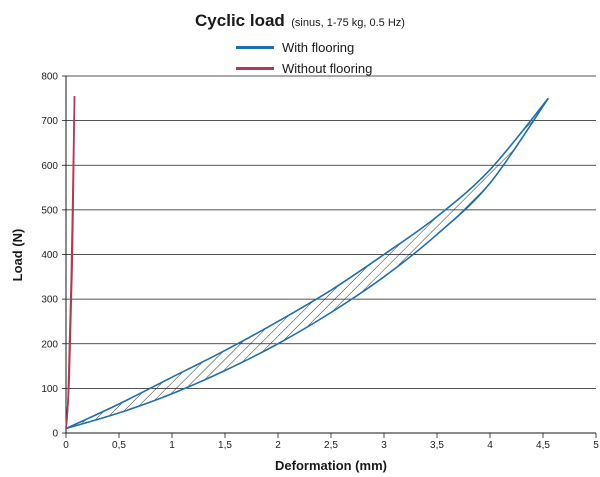 The height and width of the screenshot is (477, 600). Describe the element at coordinates (172, 445) in the screenshot. I see `x-tick-label: 1` at that location.